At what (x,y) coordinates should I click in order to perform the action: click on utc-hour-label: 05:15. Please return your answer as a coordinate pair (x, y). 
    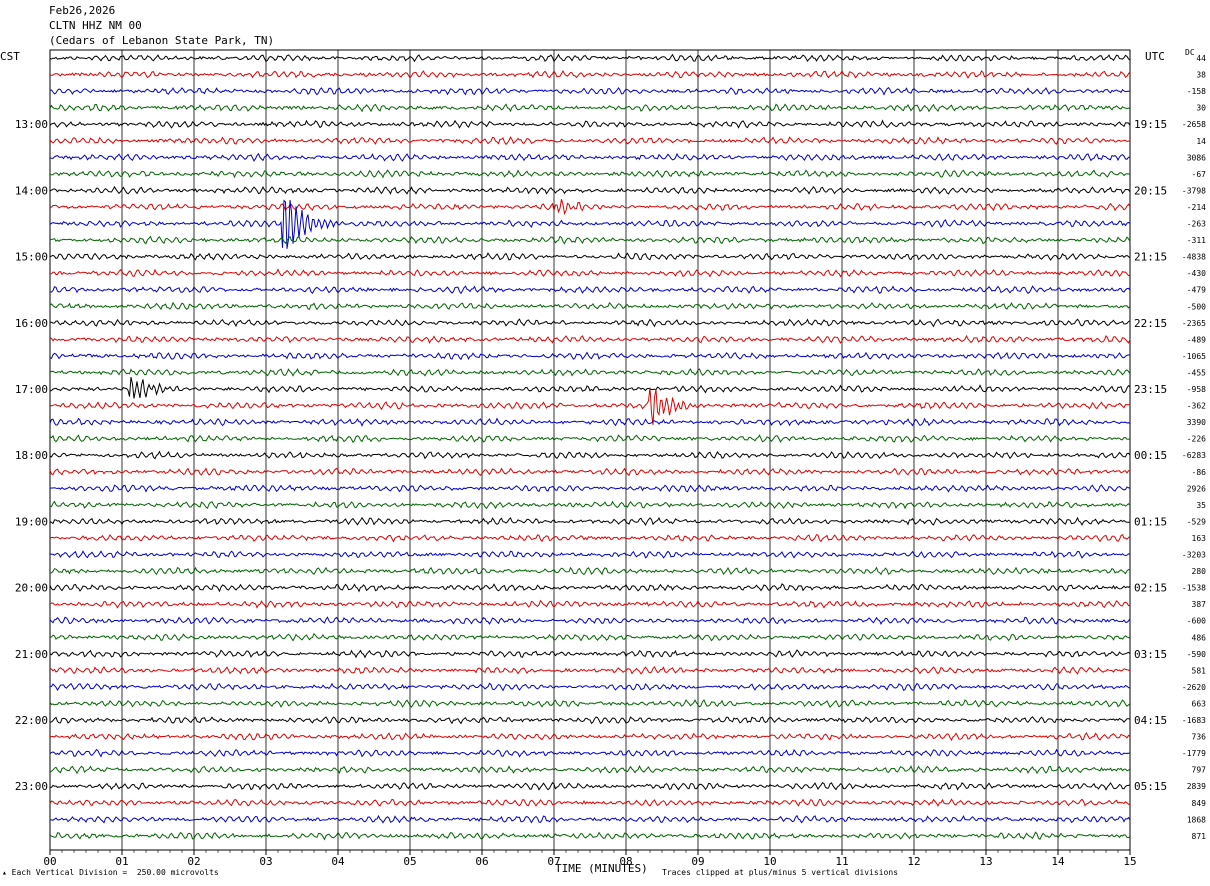
    Looking at the image, I should click on (1150, 786).